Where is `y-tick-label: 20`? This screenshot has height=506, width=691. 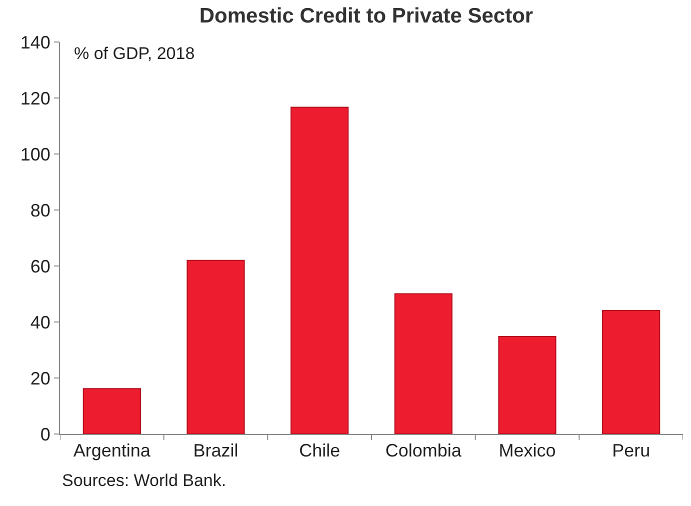
y-tick-label: 20 is located at coordinates (40, 378).